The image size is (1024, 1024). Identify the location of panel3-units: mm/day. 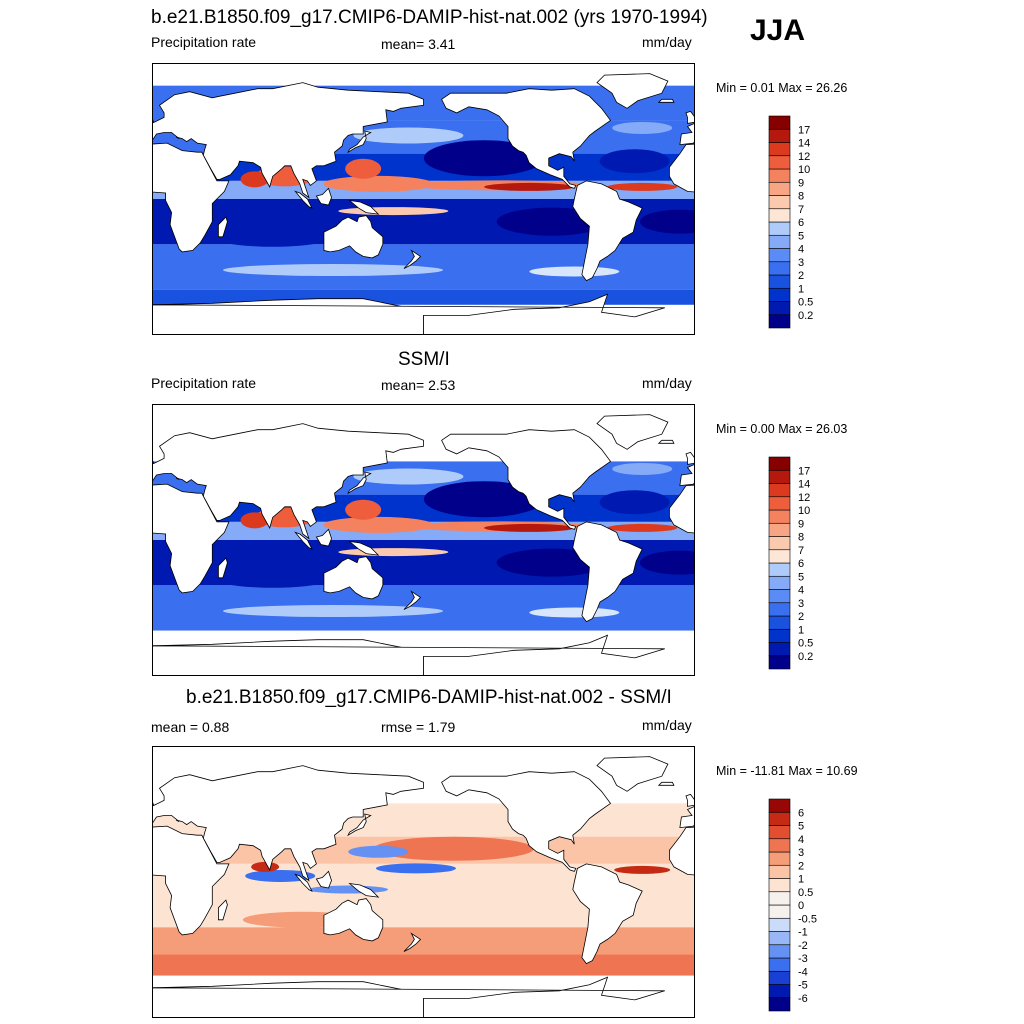
(667, 725).